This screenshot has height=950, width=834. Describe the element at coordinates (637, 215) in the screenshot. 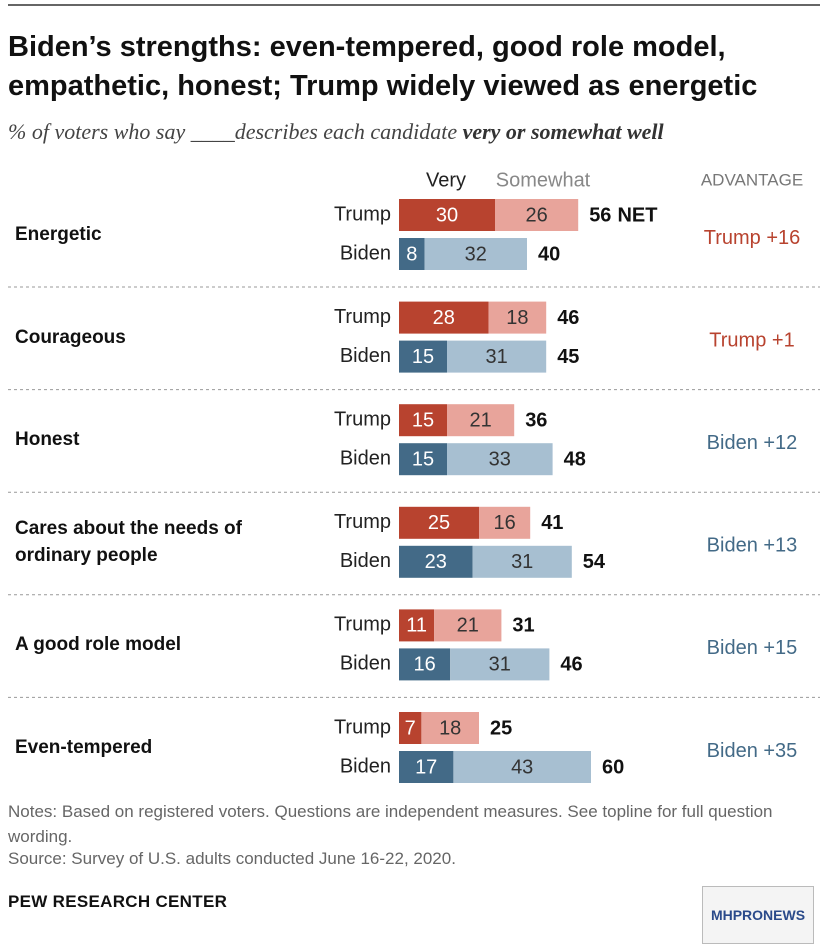

I see `net-suffix: NET` at that location.